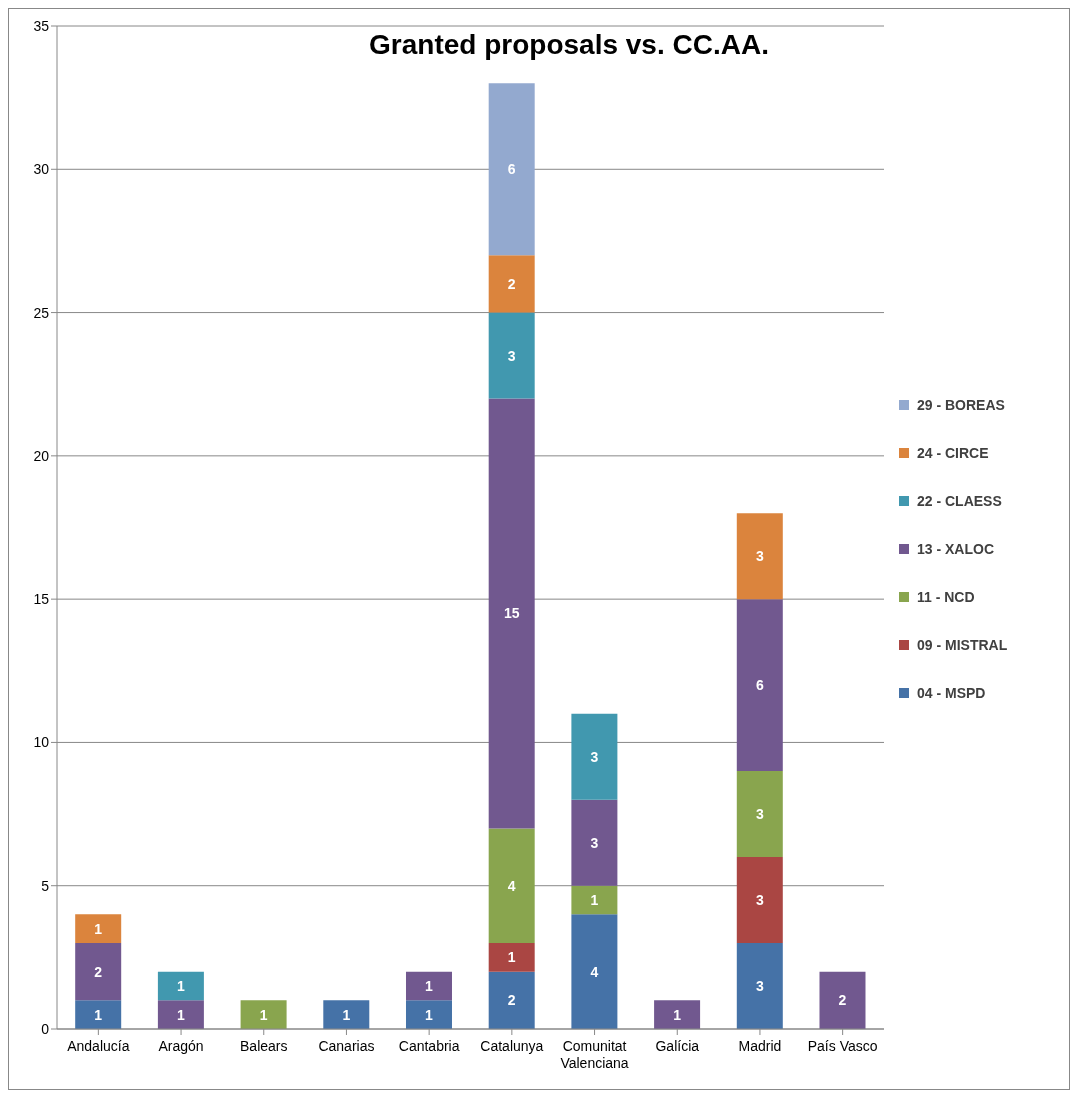 The height and width of the screenshot is (1104, 1081). Describe the element at coordinates (98, 1046) in the screenshot. I see `x-tick-label: Andalucía` at that location.